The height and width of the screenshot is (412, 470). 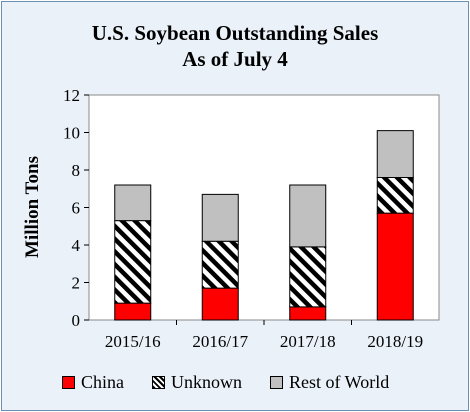 What do you see at coordinates (71, 95) in the screenshot?
I see `y-tick-label: 12` at bounding box center [71, 95].